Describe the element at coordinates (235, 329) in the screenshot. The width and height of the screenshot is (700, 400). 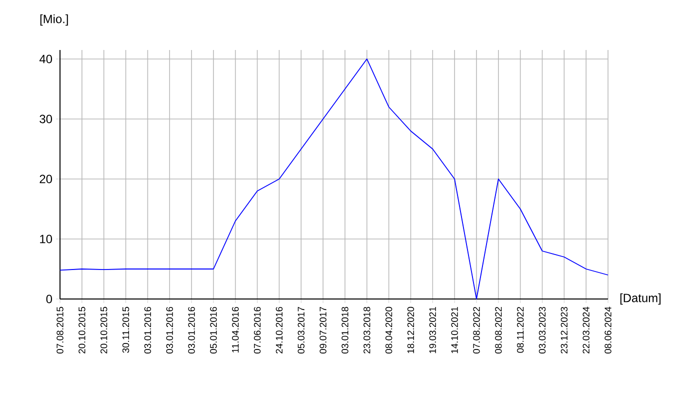
I see `x-tick-label: 11.04.2016` at that location.